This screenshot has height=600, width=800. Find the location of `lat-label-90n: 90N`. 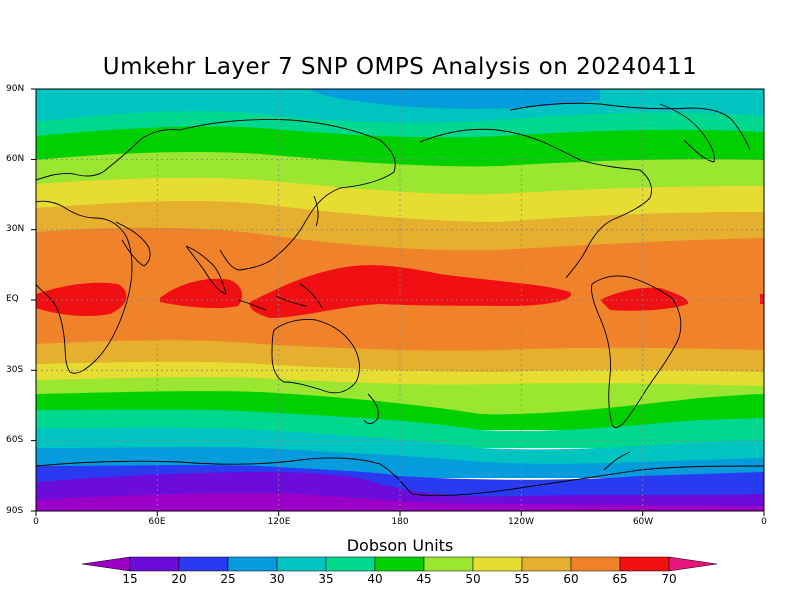

lat-label-90n: 90N is located at coordinates (15, 89).